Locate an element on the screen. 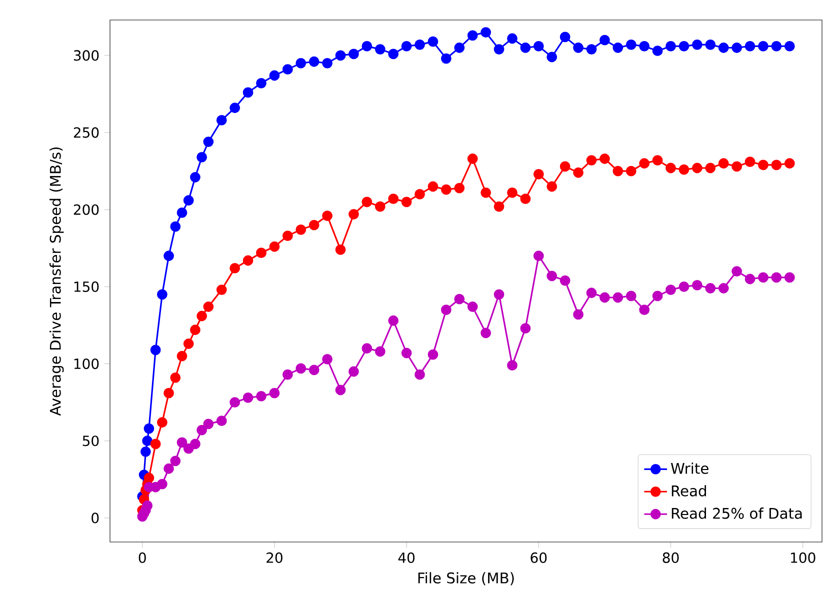 The width and height of the screenshot is (829, 604). y-tick-label: 0 is located at coordinates (95, 518).